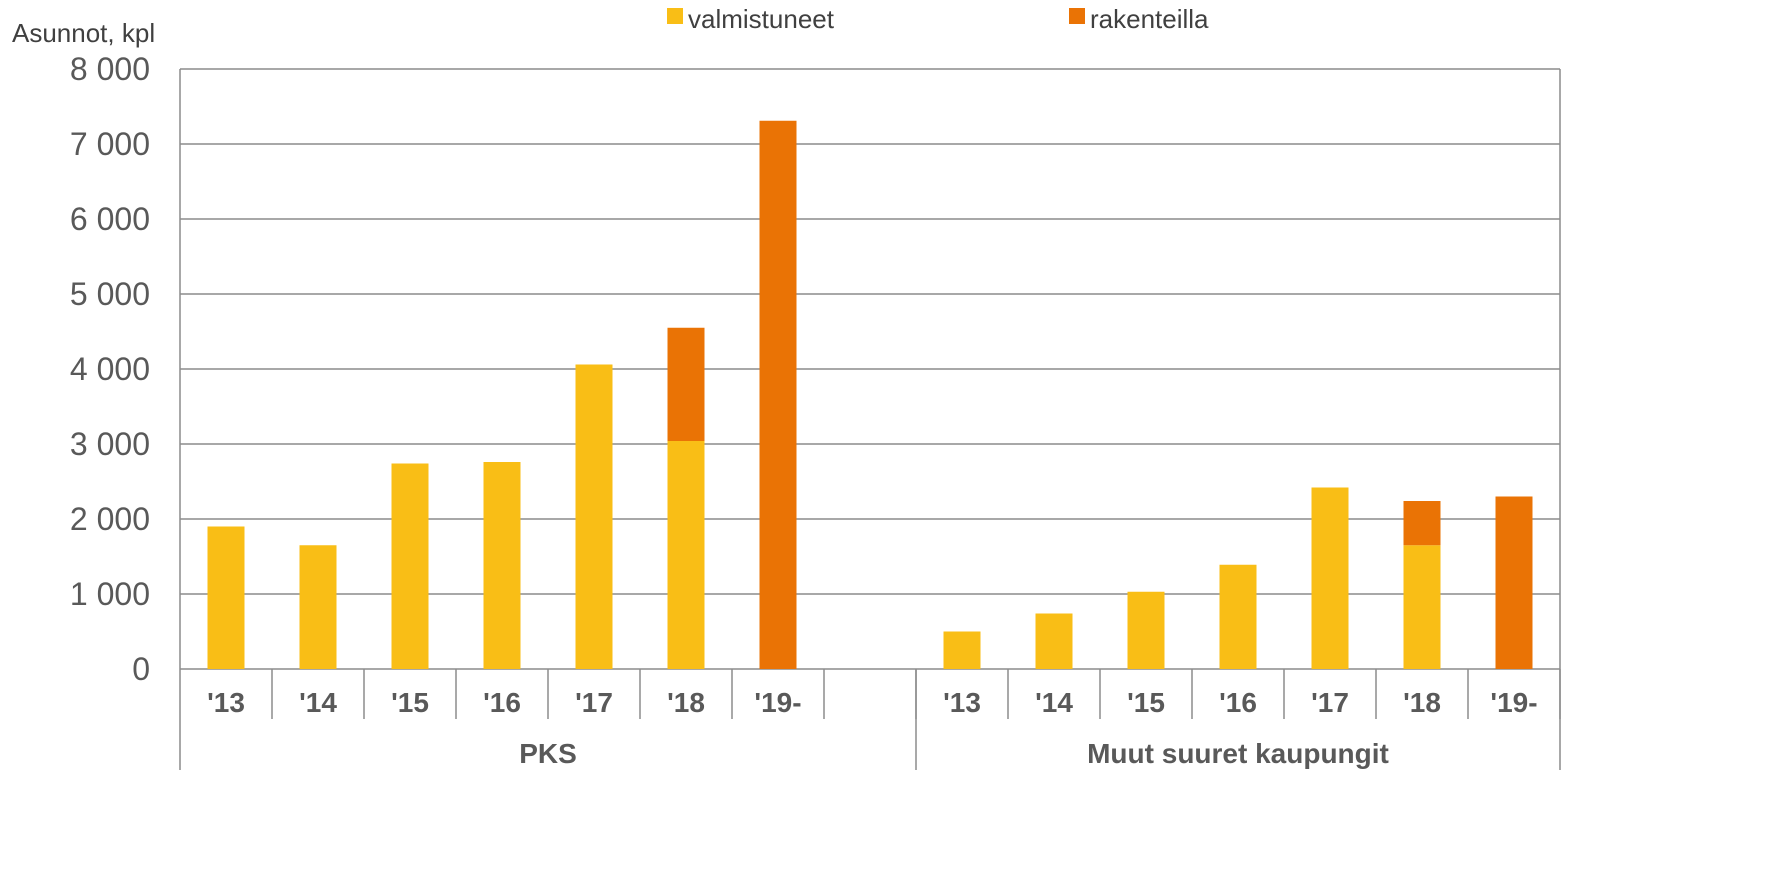 This screenshot has height=870, width=1777. Describe the element at coordinates (110, 144) in the screenshot. I see `y-tick-label: 7 000` at that location.